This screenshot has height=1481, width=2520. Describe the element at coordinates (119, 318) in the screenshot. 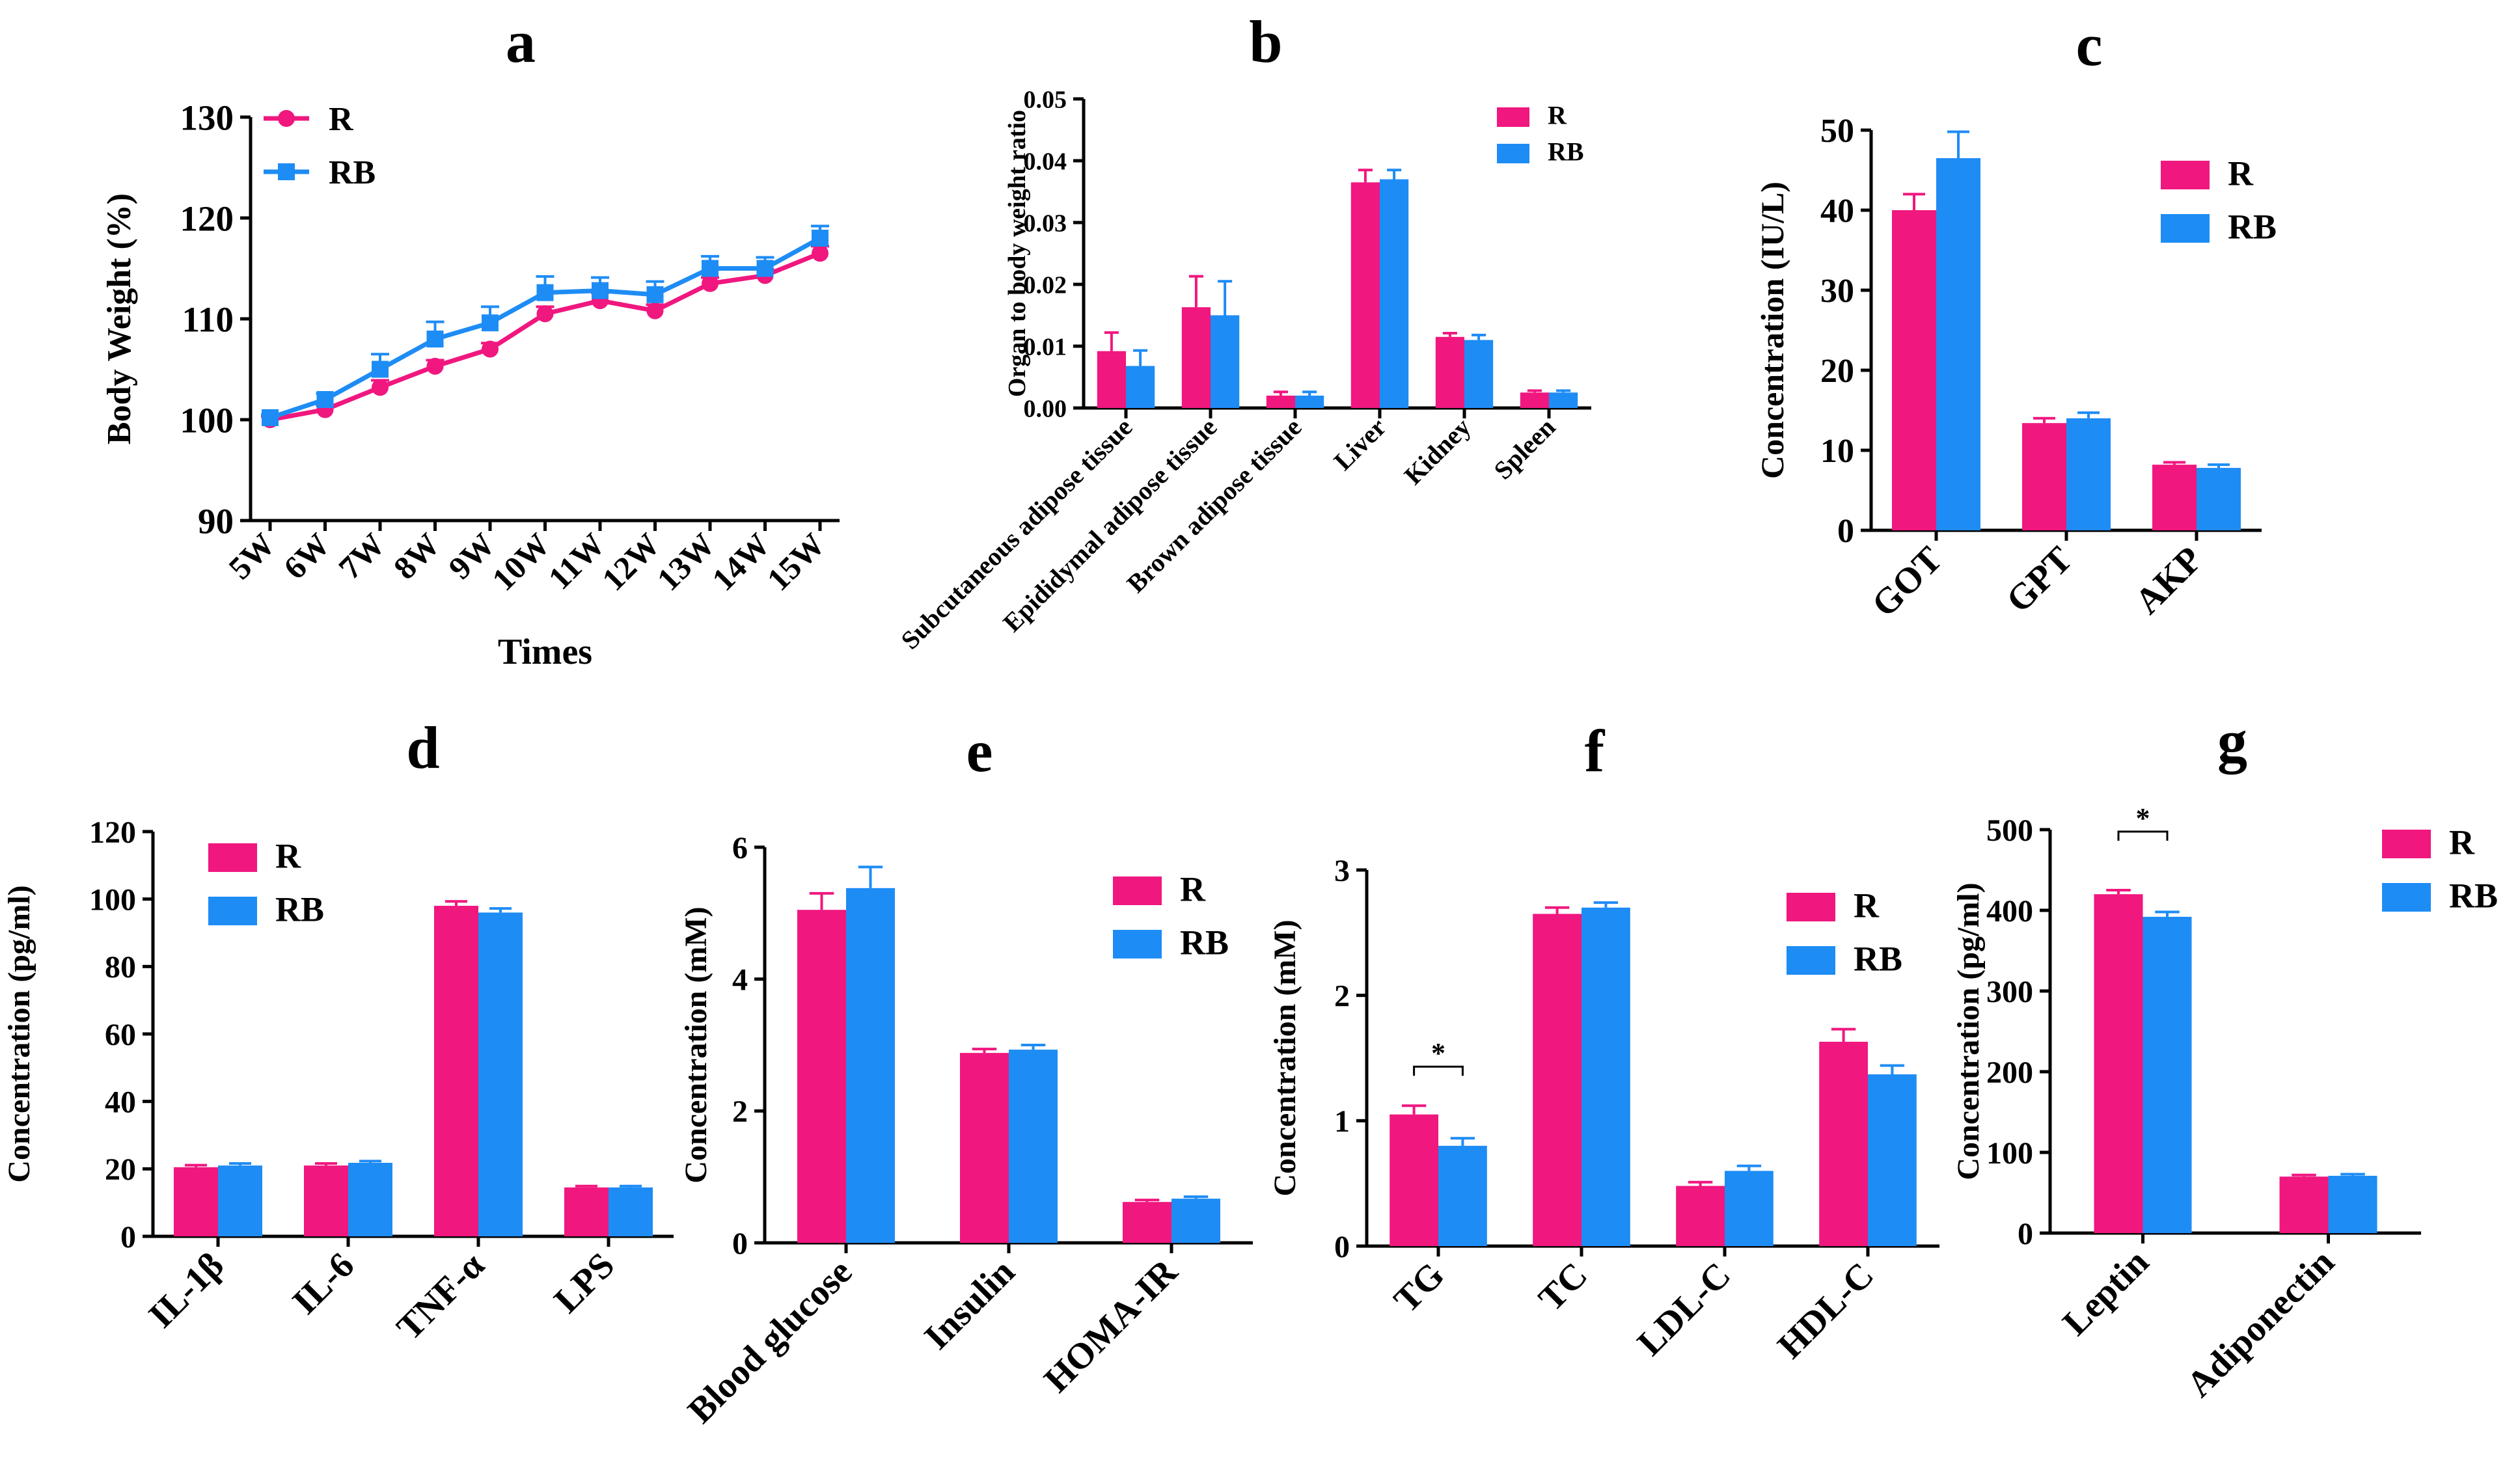

I see `y-axis-label: Body Weight (%)` at that location.